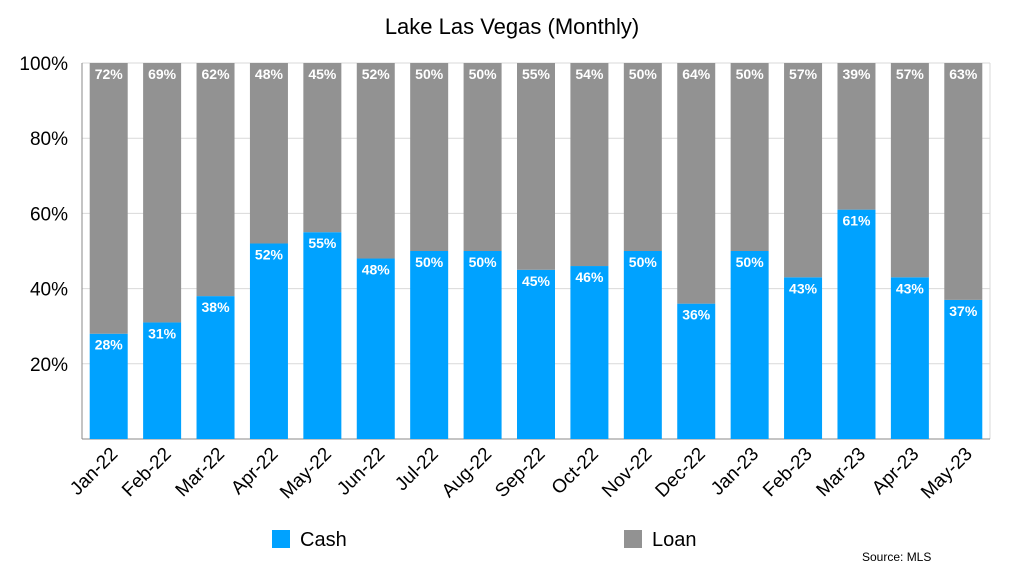 This screenshot has height=576, width=1024. Describe the element at coordinates (787, 472) in the screenshot. I see `x-tick-label: Feb-23` at that location.